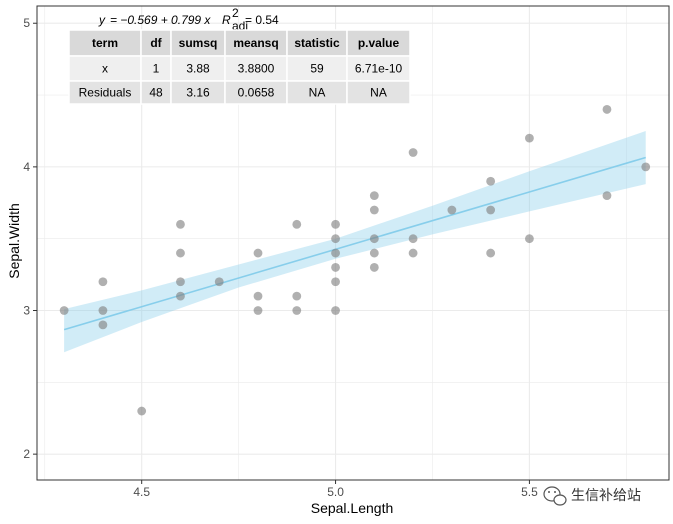 This screenshot has width=673, height=524. I want to click on watermark: 生信补给站, so click(592, 496).